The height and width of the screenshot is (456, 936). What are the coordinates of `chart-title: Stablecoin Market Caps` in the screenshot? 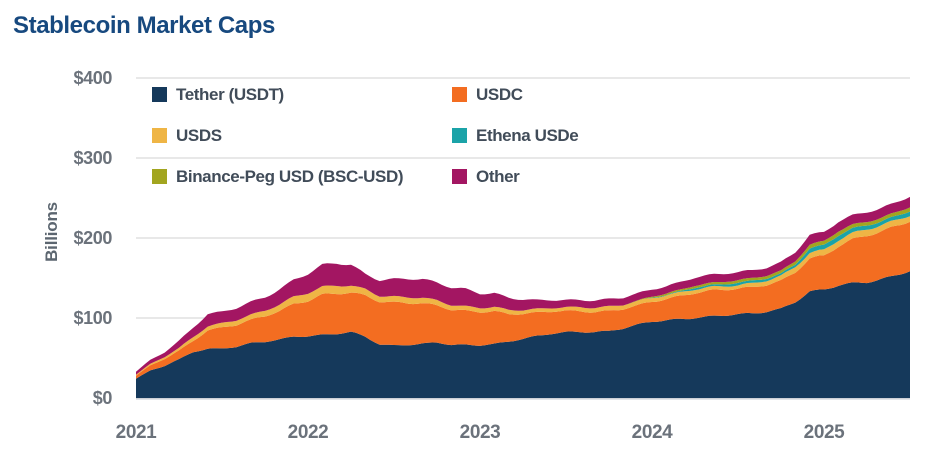 It's located at (144, 25).